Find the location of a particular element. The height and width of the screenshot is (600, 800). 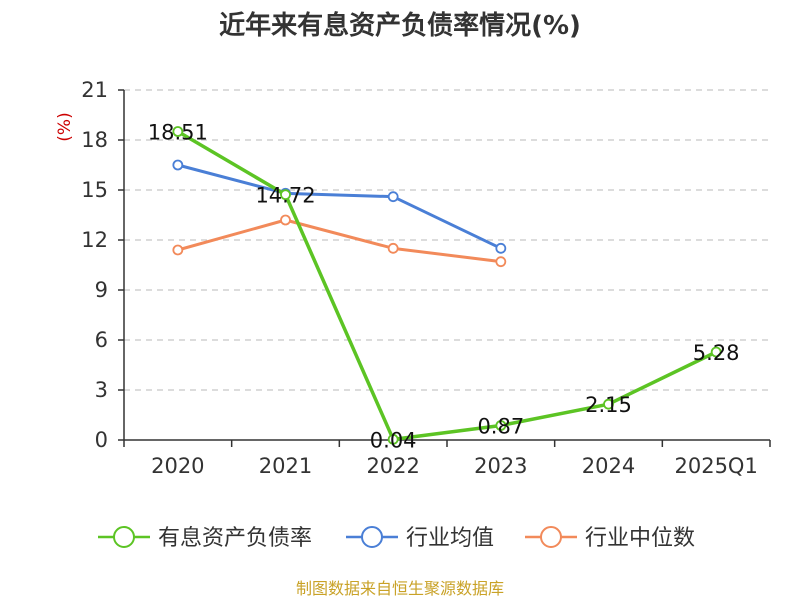

data-label-0-2: 0.04 is located at coordinates (393, 440).